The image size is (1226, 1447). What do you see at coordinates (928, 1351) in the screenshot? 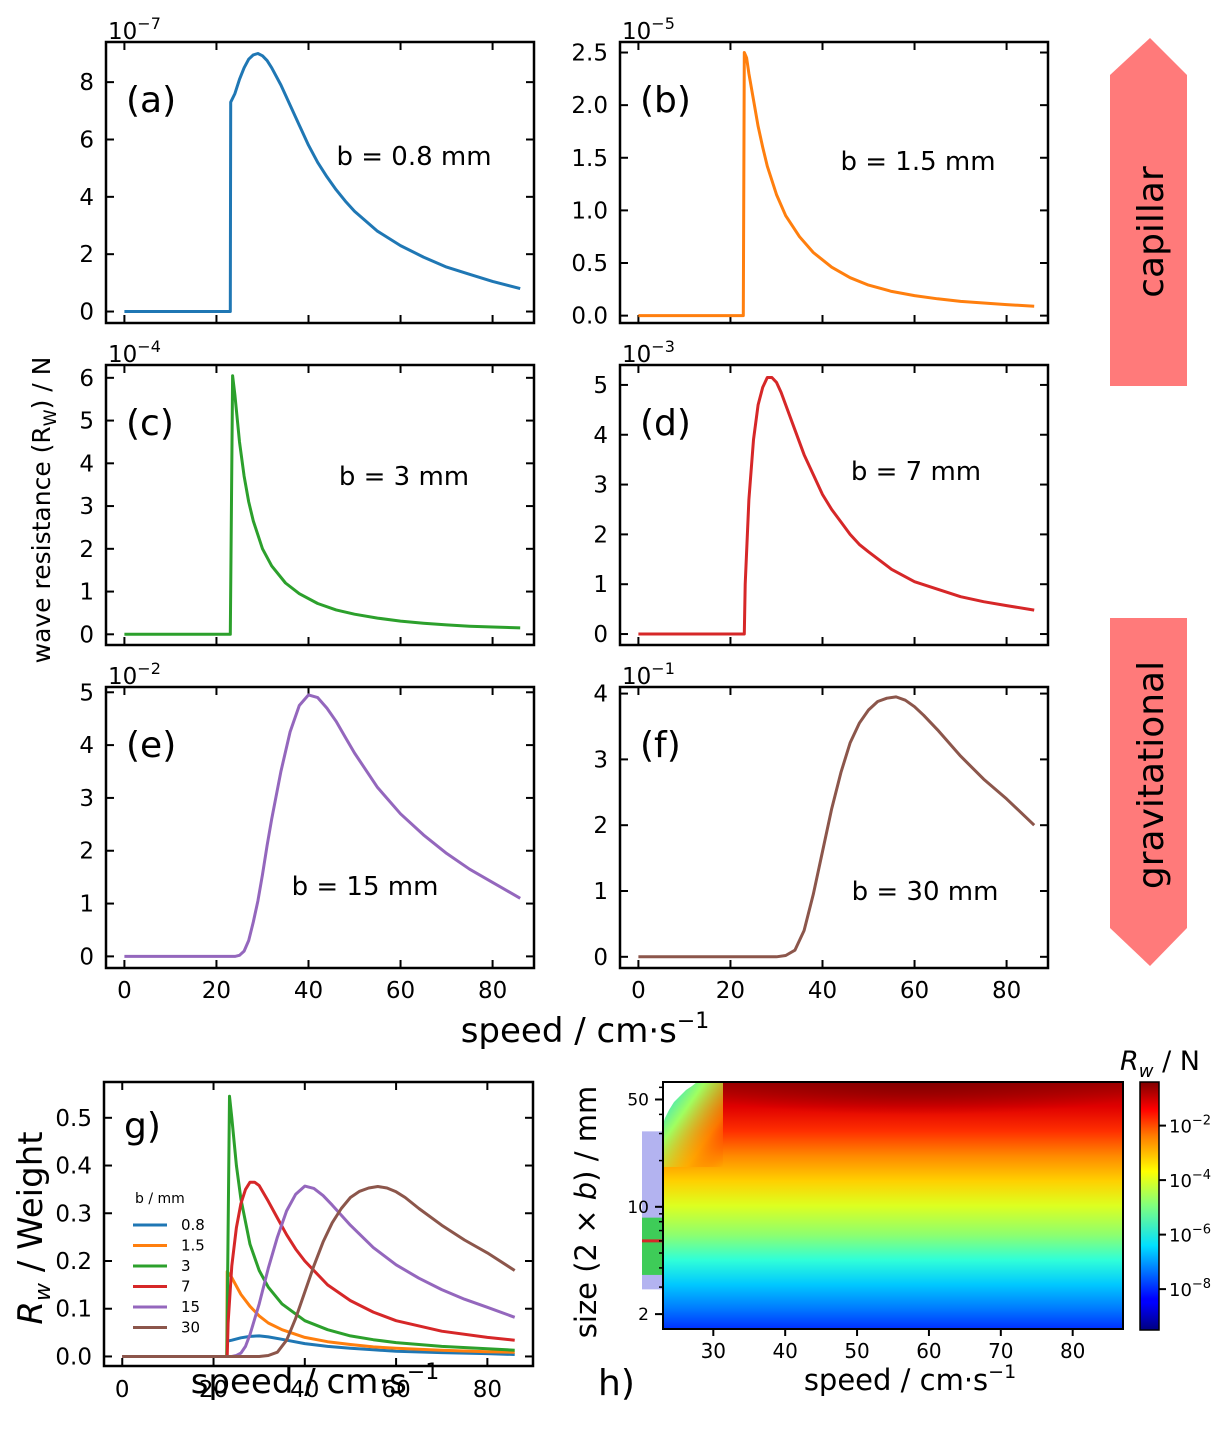
I see `x-tick-label-h: 60` at bounding box center [928, 1351].